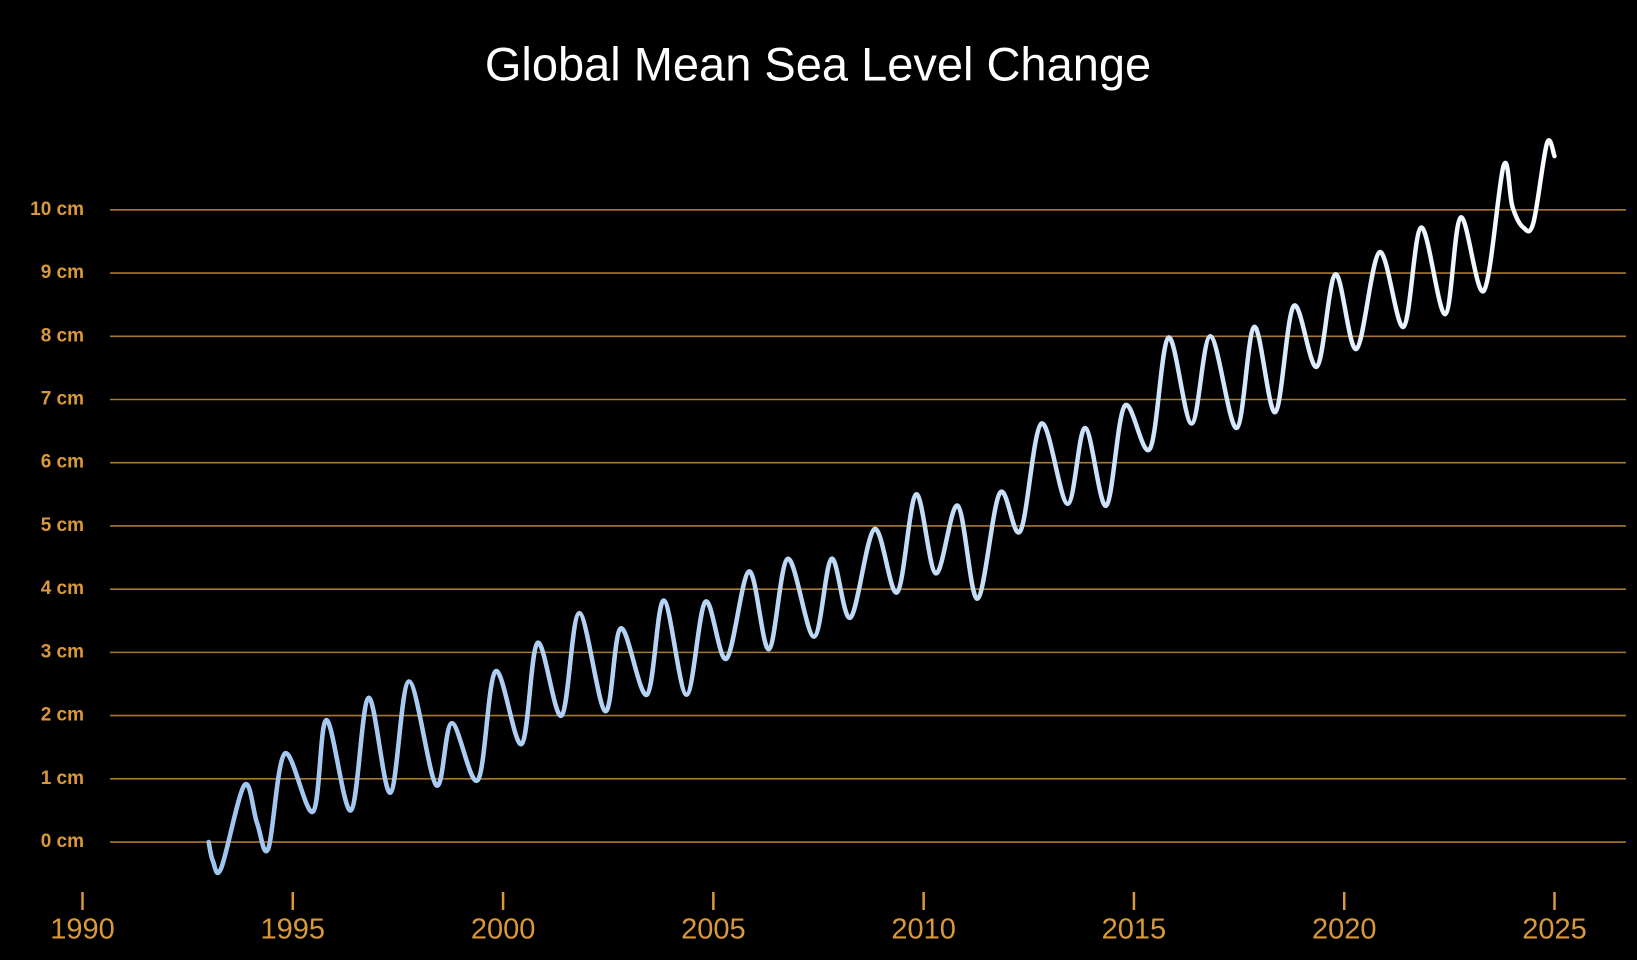 This screenshot has height=960, width=1637. What do you see at coordinates (62, 272) in the screenshot?
I see `y-tick-label: 9 cm` at bounding box center [62, 272].